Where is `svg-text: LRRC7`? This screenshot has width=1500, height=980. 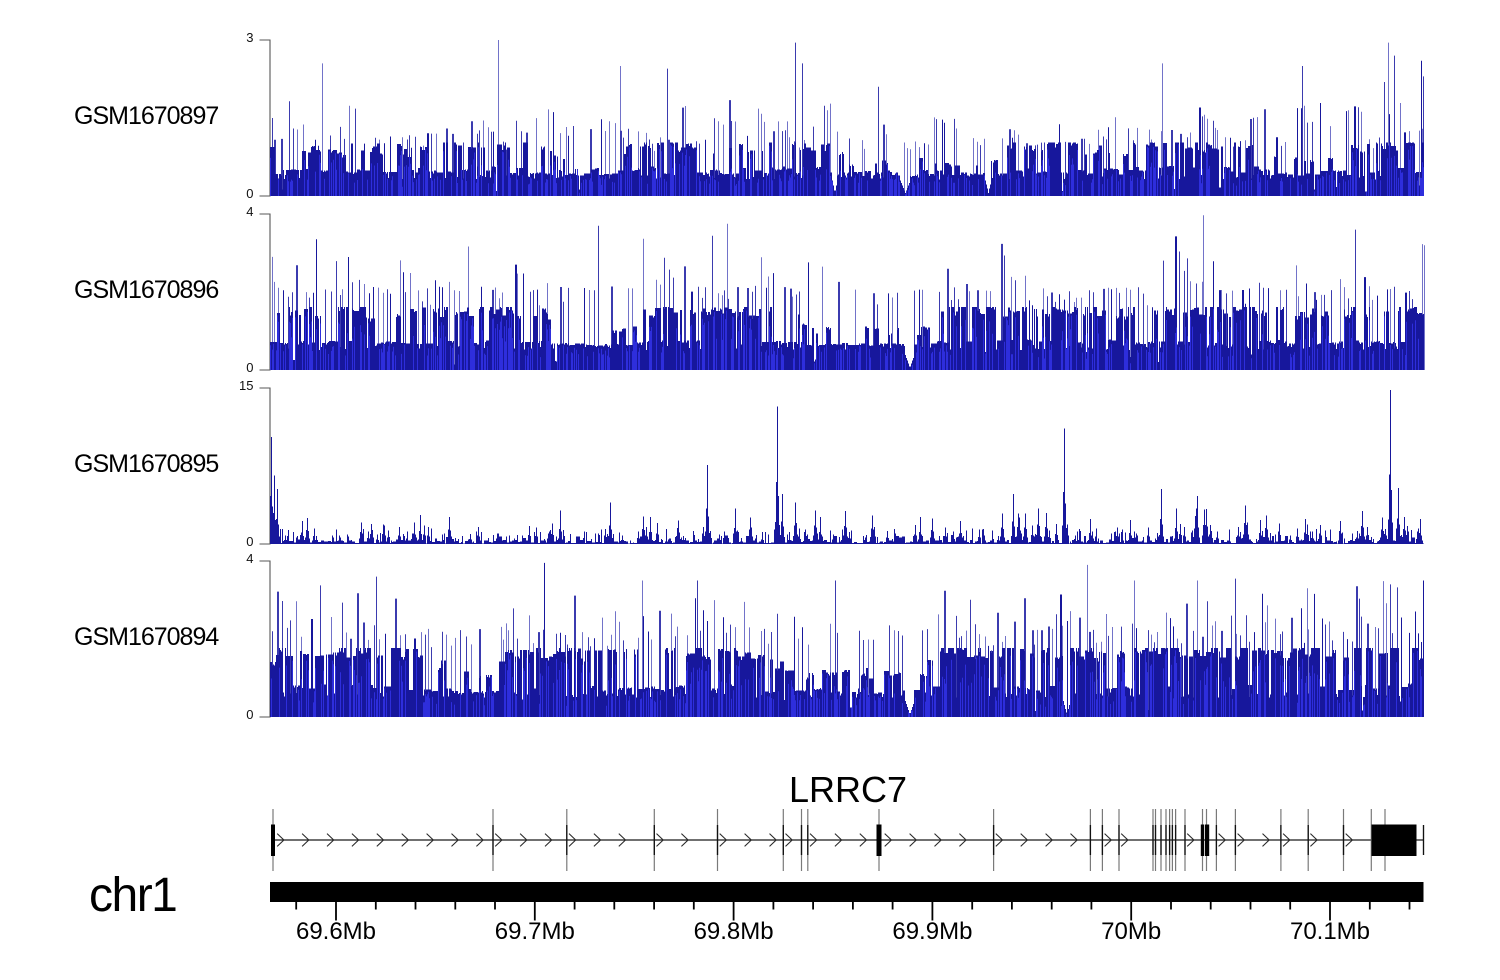 svg-text: LRRC7 is located at coordinates (848, 789).